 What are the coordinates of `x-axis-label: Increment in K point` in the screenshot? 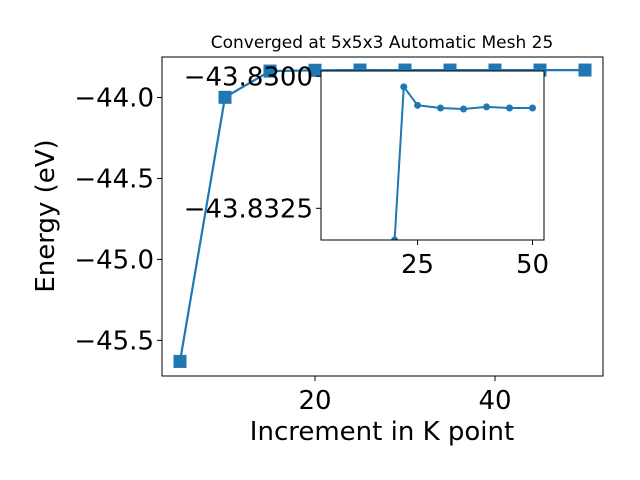 It's located at (382, 432).